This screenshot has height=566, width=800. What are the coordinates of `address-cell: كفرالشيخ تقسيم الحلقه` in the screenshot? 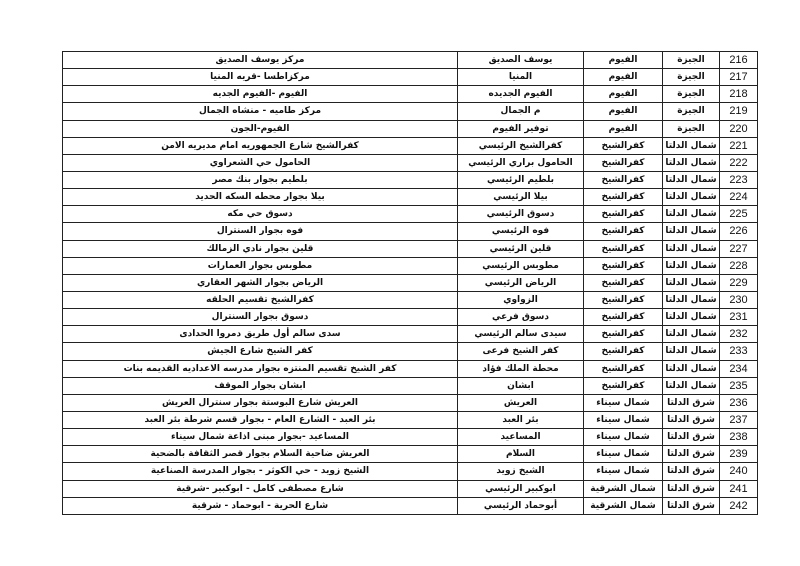 It's located at (260, 300).